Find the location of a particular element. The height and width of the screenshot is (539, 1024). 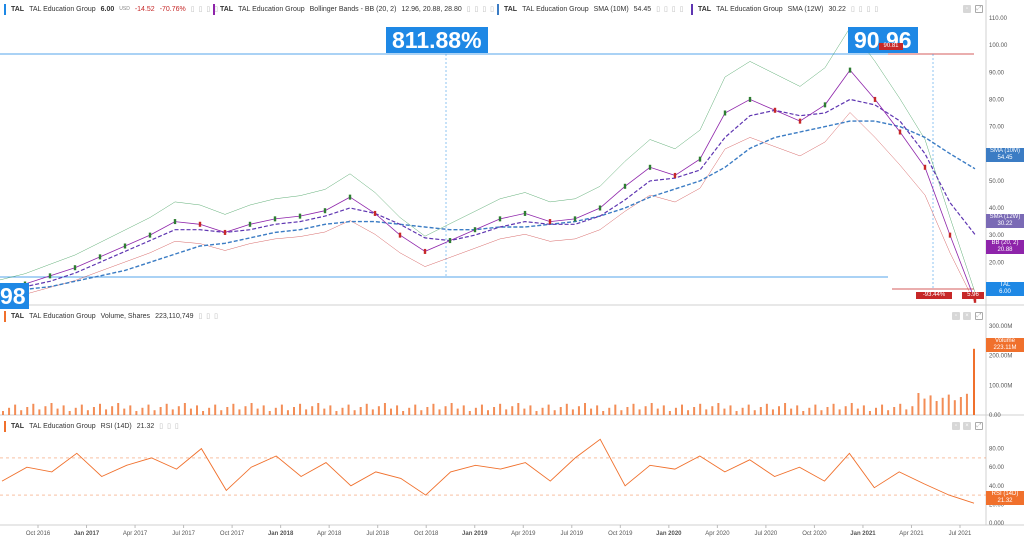

price-tag-sma10: SMA (10M) 54.45 is located at coordinates (1005, 155).